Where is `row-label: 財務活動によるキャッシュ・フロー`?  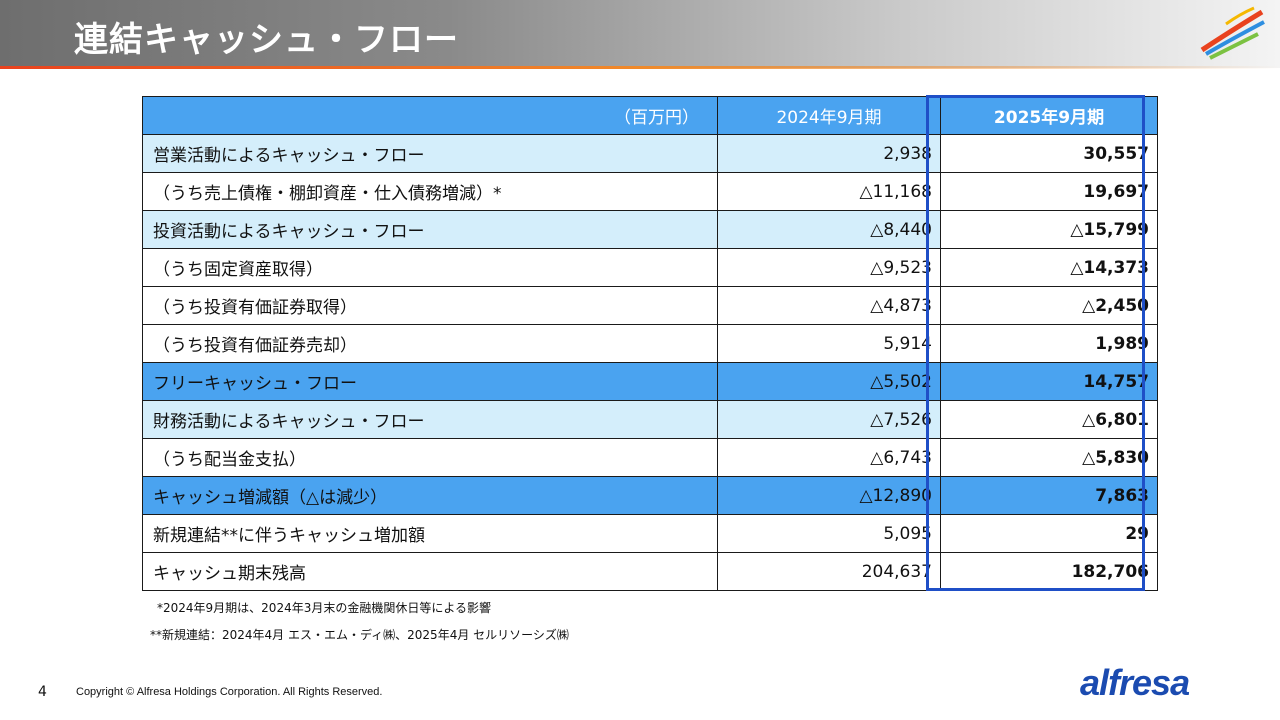 row-label: 財務活動によるキャッシュ・フロー is located at coordinates (430, 419).